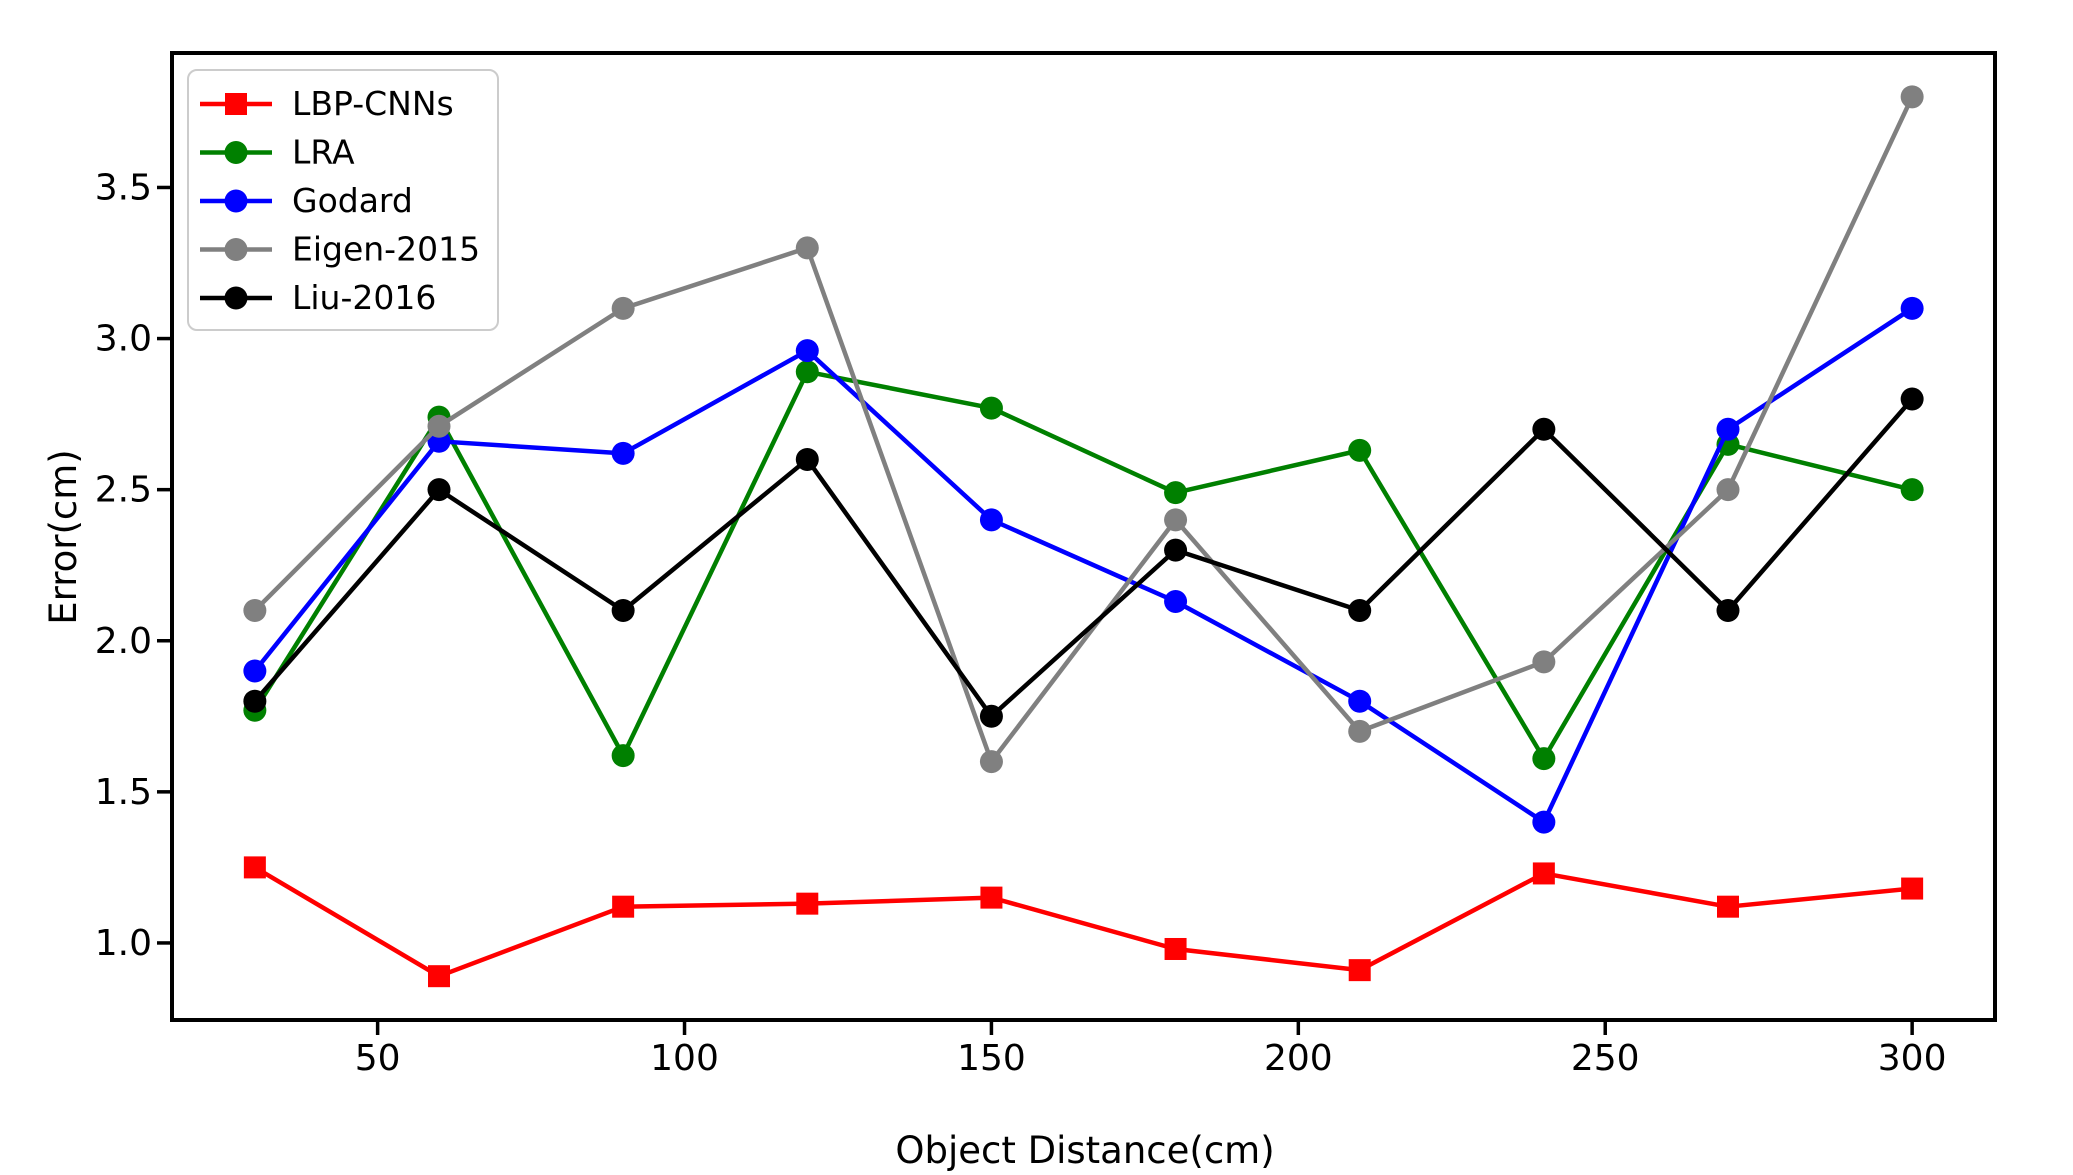  Describe the element at coordinates (123, 187) in the screenshot. I see `y-tick-label: 3.5` at that location.